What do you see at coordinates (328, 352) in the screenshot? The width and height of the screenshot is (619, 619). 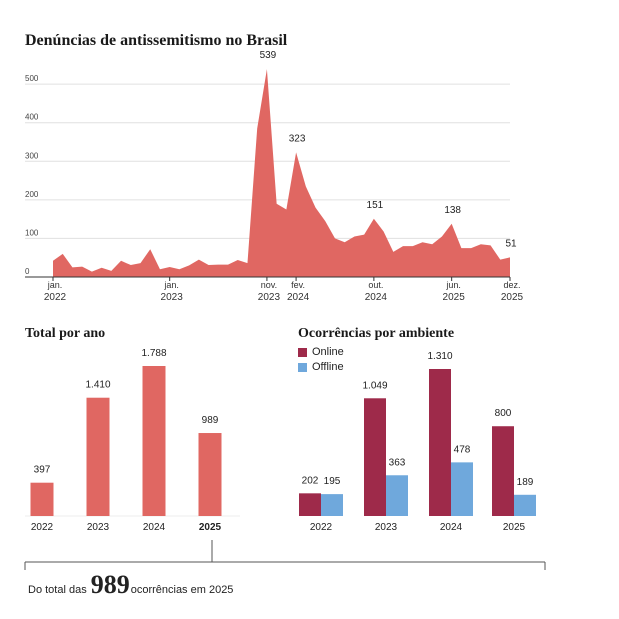 I see `legend-label-online: Online` at bounding box center [328, 352].